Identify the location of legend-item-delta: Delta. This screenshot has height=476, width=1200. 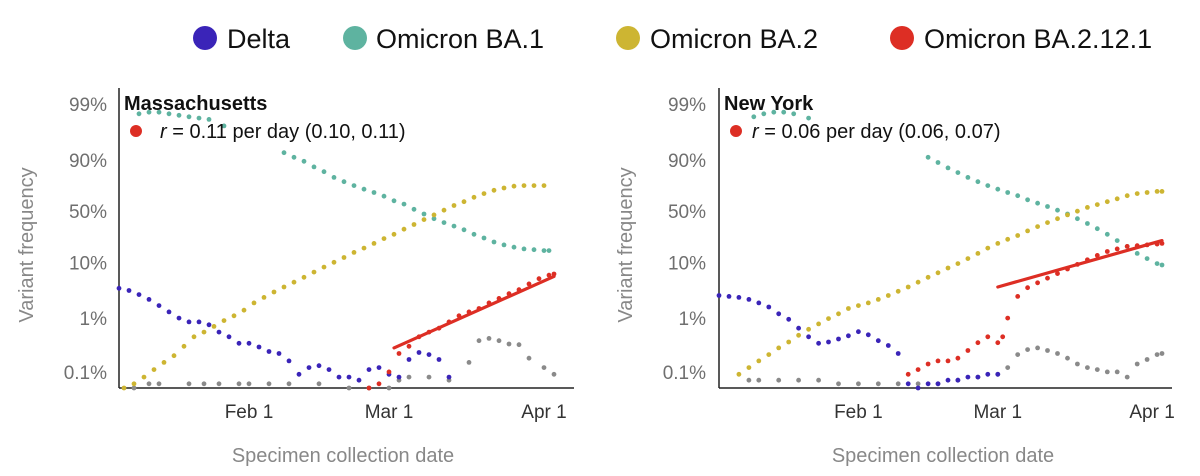
(242, 39).